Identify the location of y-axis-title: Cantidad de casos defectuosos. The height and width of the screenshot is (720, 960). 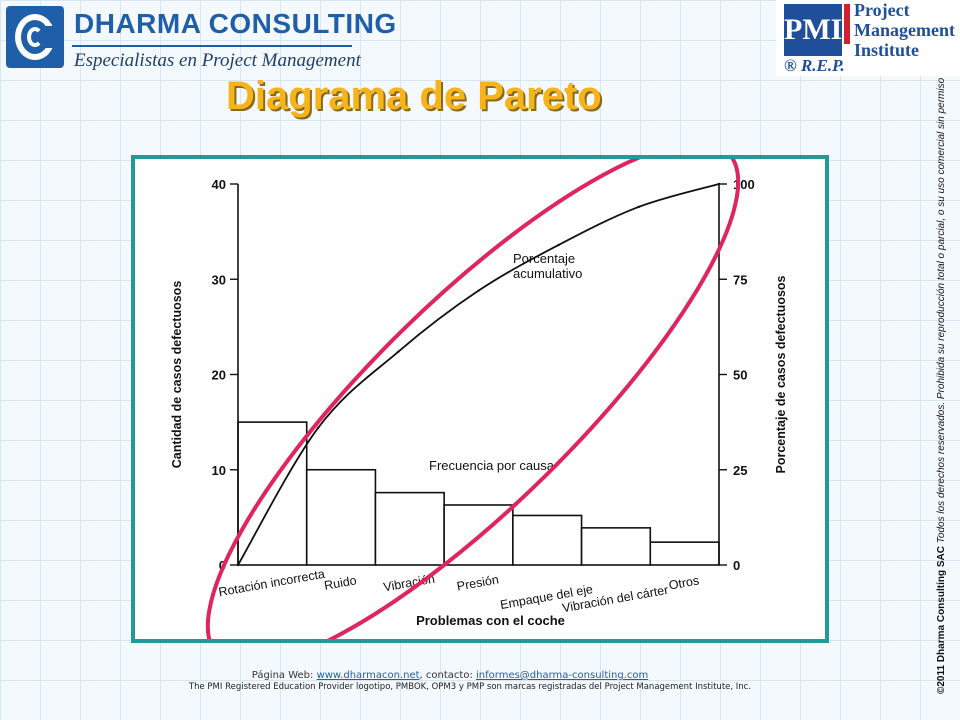
(177, 375).